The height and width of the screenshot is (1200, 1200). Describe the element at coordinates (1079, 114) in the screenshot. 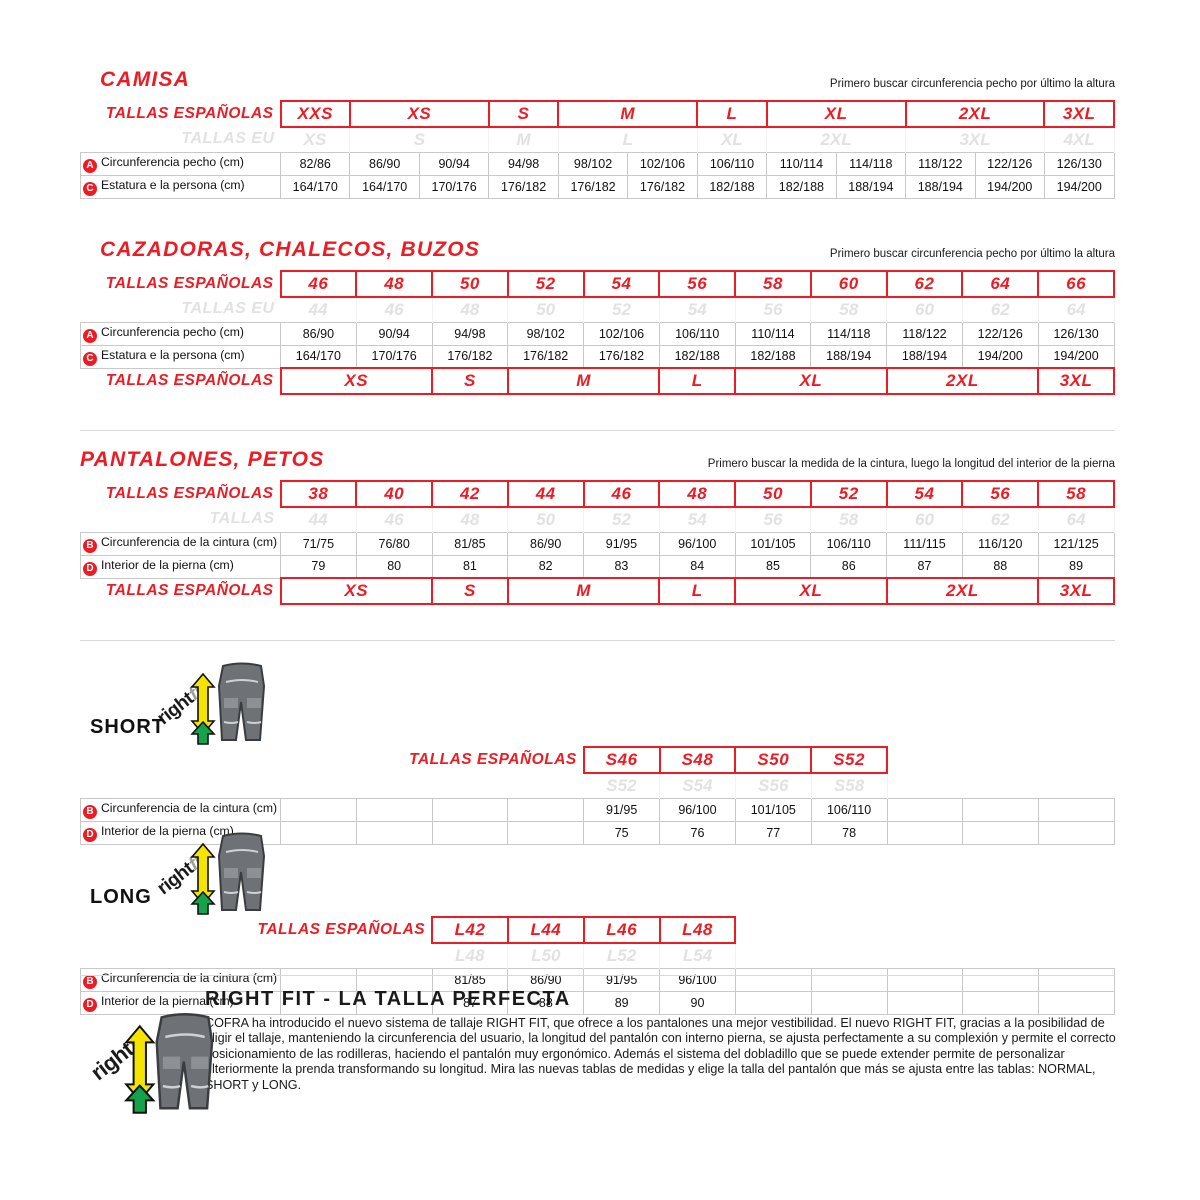

I see `size-header-cell: 3XL` at that location.